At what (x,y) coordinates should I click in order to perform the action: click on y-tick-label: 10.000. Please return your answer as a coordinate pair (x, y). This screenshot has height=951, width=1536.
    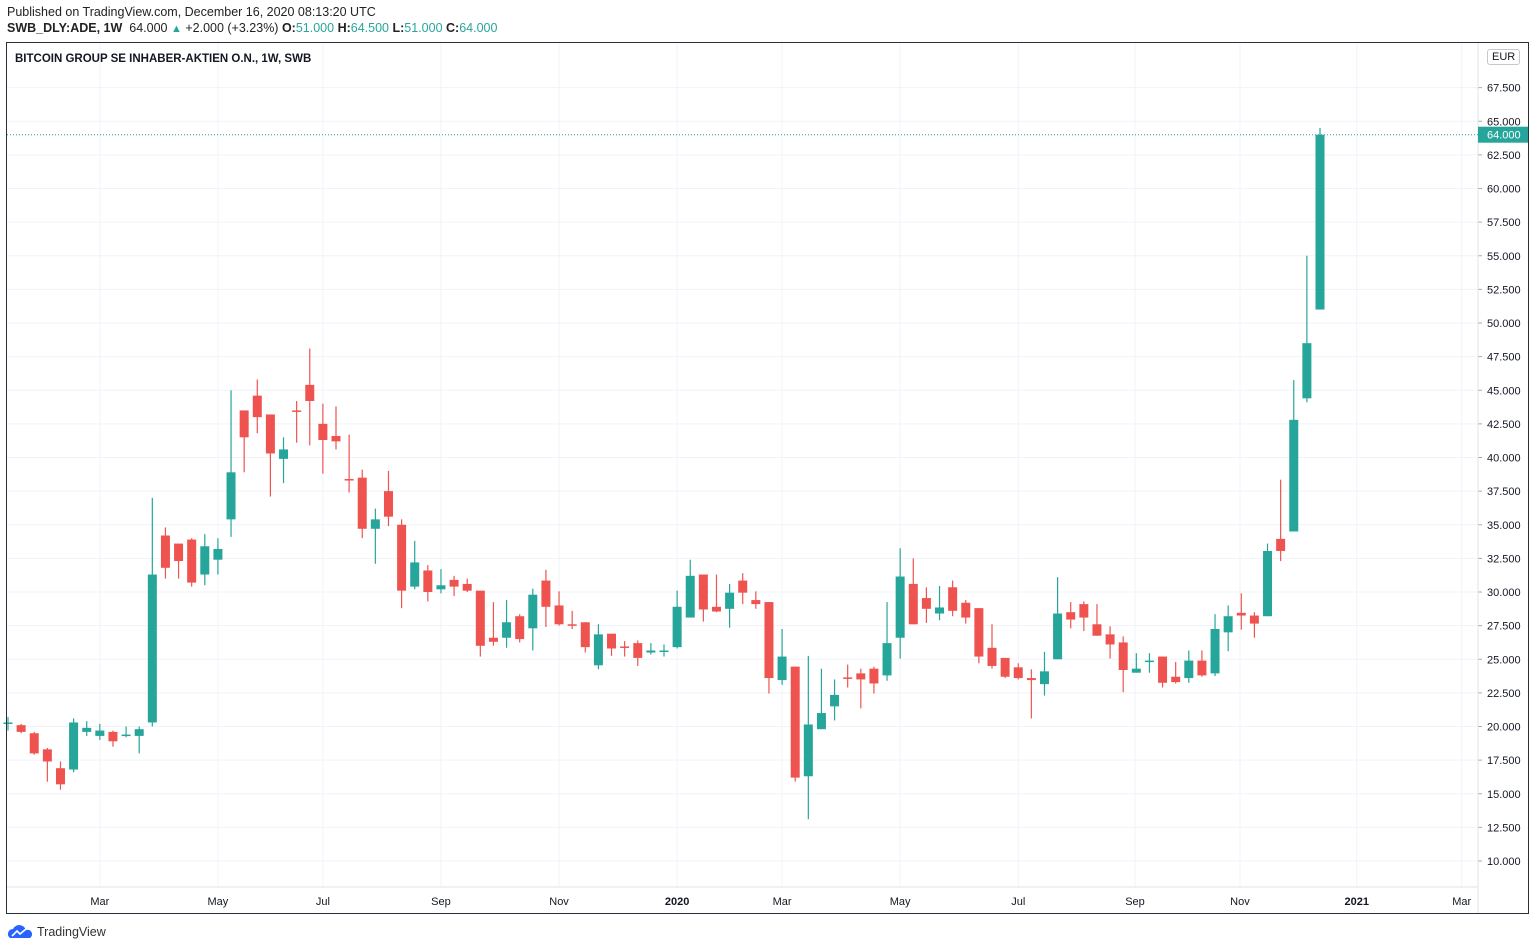
    Looking at the image, I should click on (1504, 862).